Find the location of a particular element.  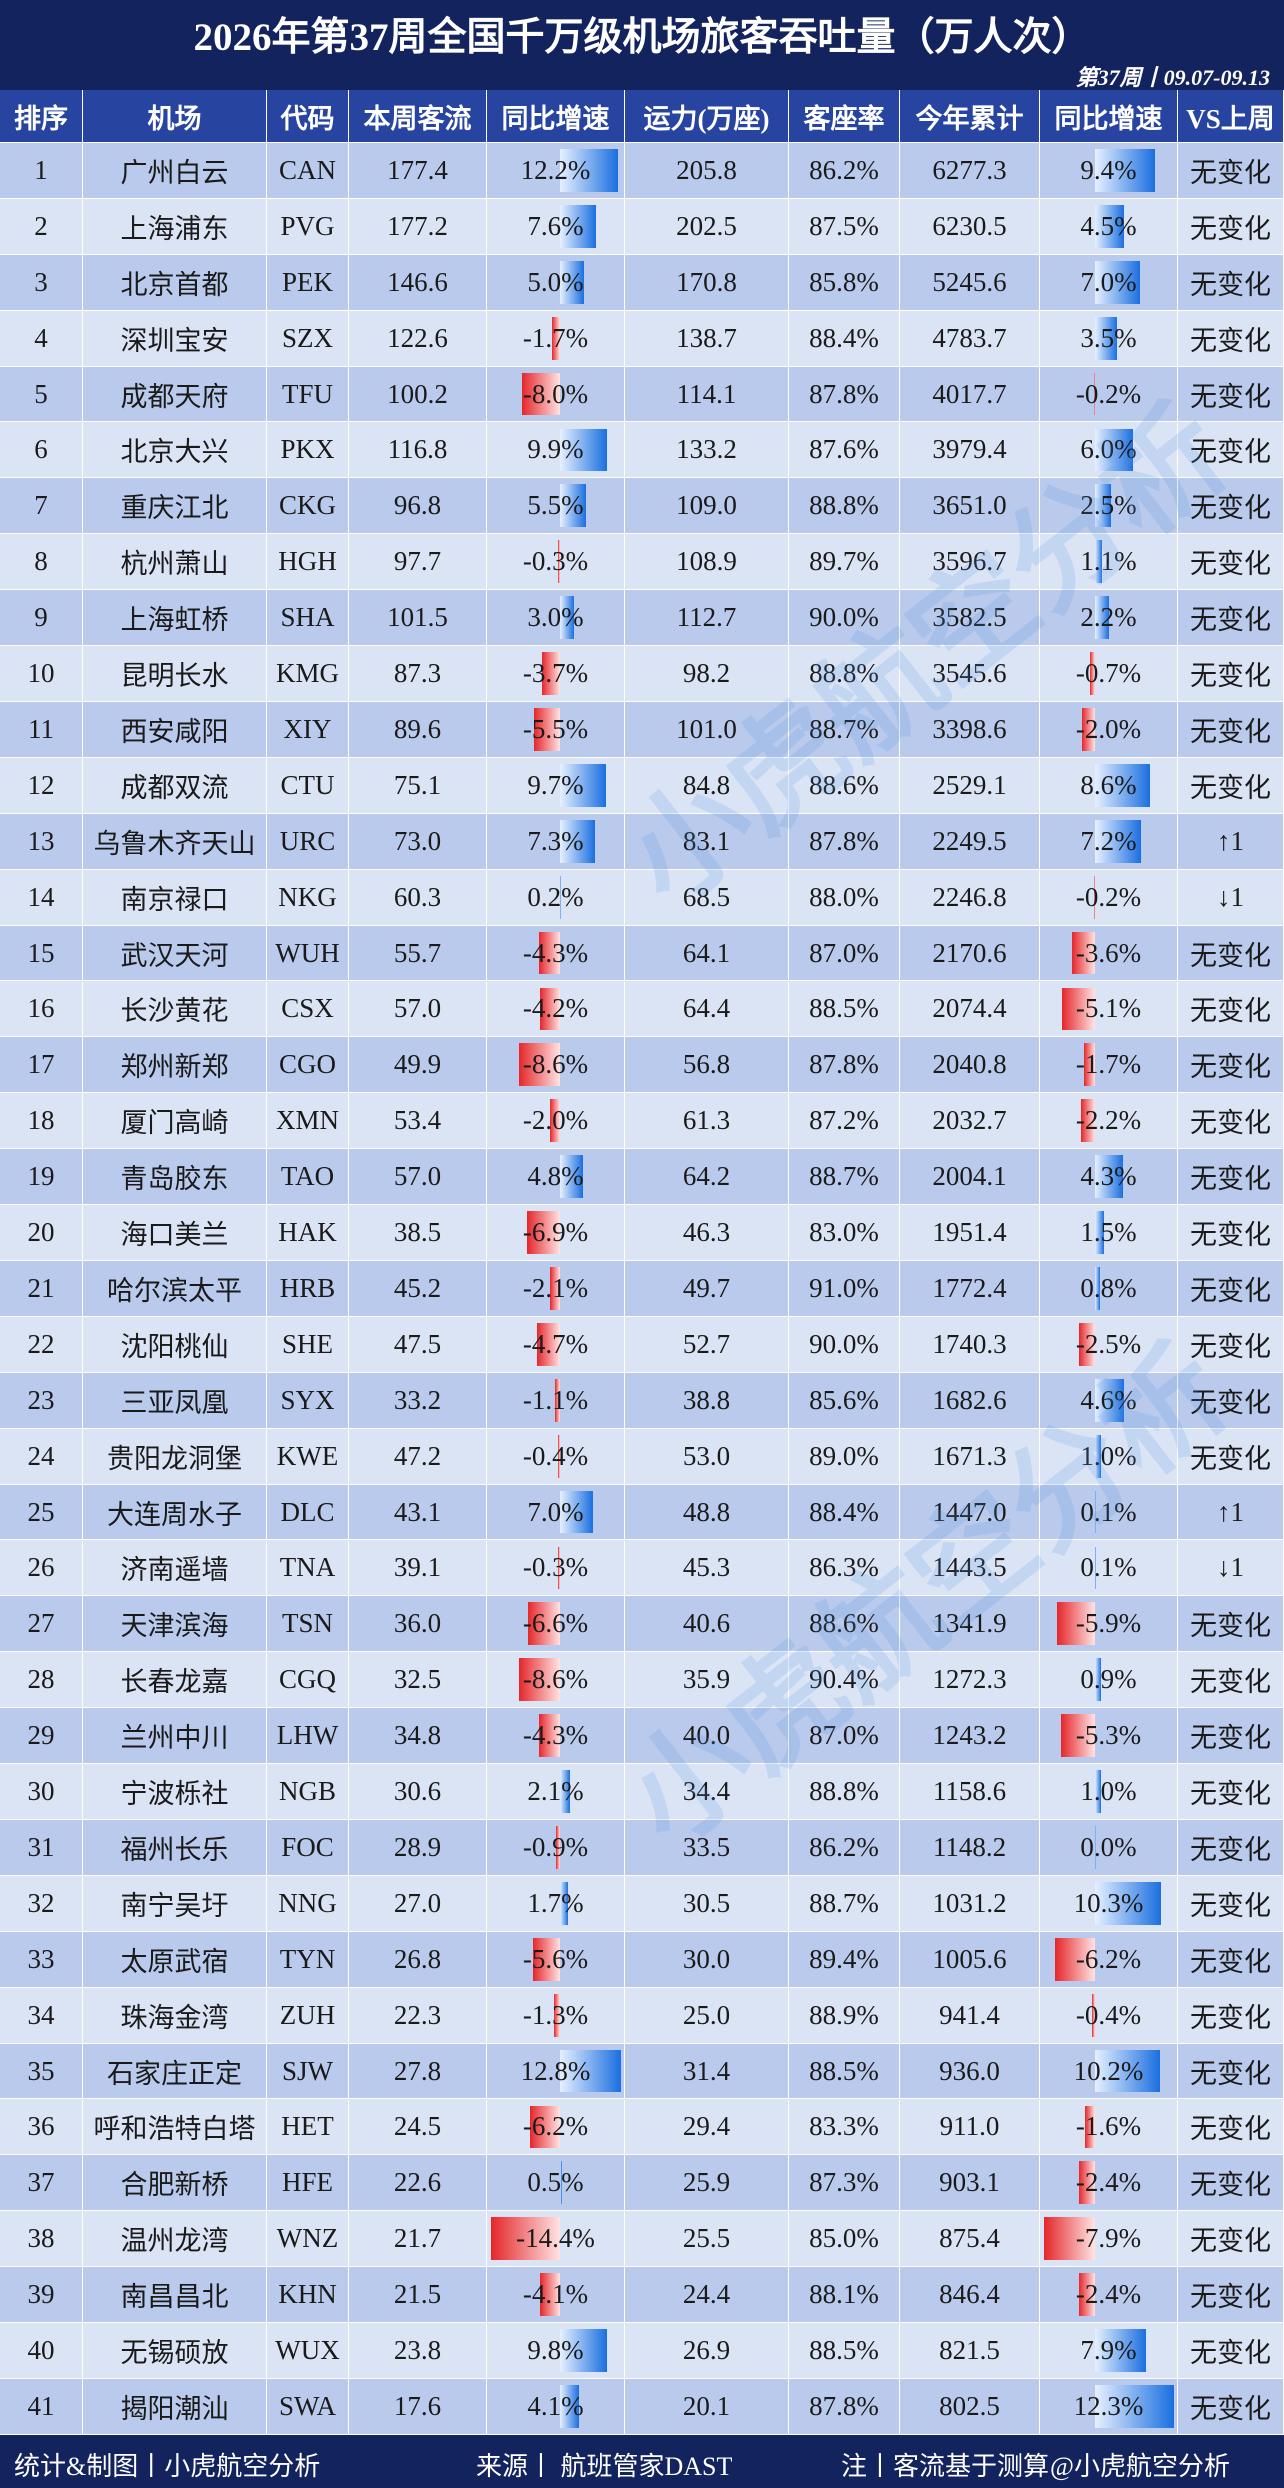

table-cell: 941.4 is located at coordinates (970, 2015).